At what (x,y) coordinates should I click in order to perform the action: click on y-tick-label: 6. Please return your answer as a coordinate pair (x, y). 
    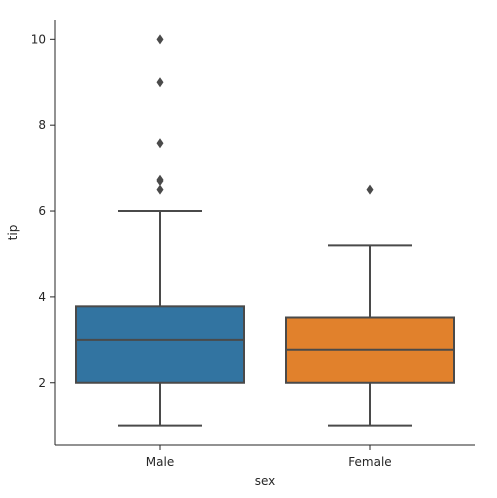
    Looking at the image, I should click on (42, 211).